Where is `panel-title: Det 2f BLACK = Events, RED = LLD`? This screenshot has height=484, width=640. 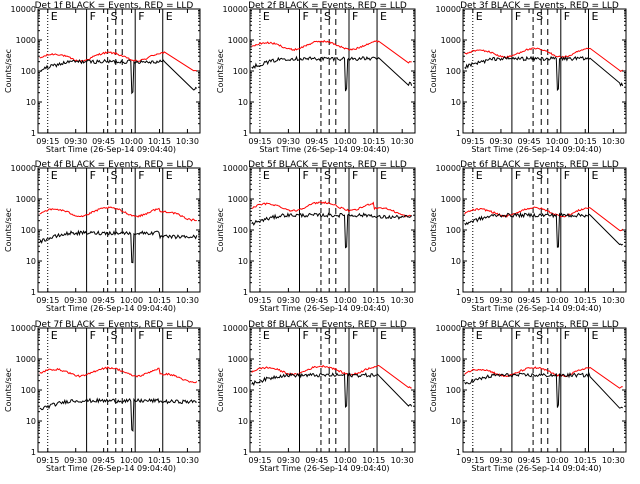
panel-title: Det 2f BLACK = Events, RED = LLD is located at coordinates (327, 6).